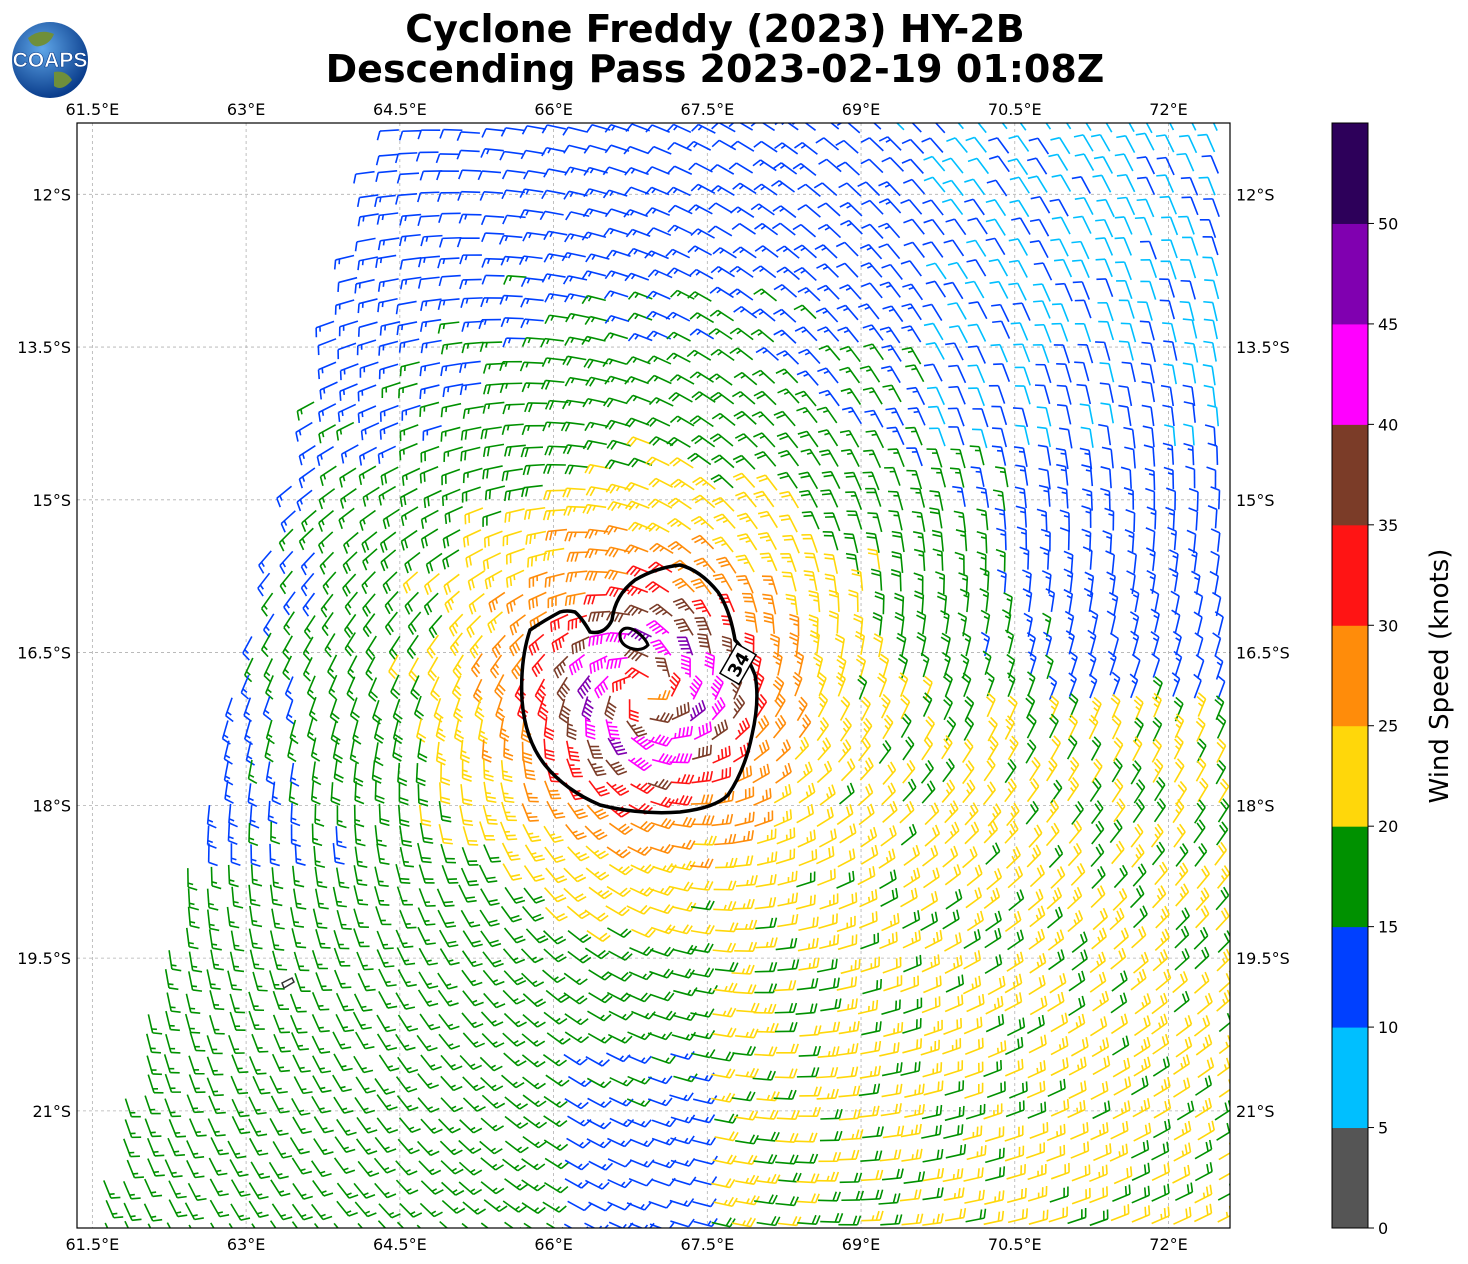 The image size is (1468, 1264). Describe the element at coordinates (93, 109) in the screenshot. I see `lon-tick-label-top: 61.5°E` at that location.